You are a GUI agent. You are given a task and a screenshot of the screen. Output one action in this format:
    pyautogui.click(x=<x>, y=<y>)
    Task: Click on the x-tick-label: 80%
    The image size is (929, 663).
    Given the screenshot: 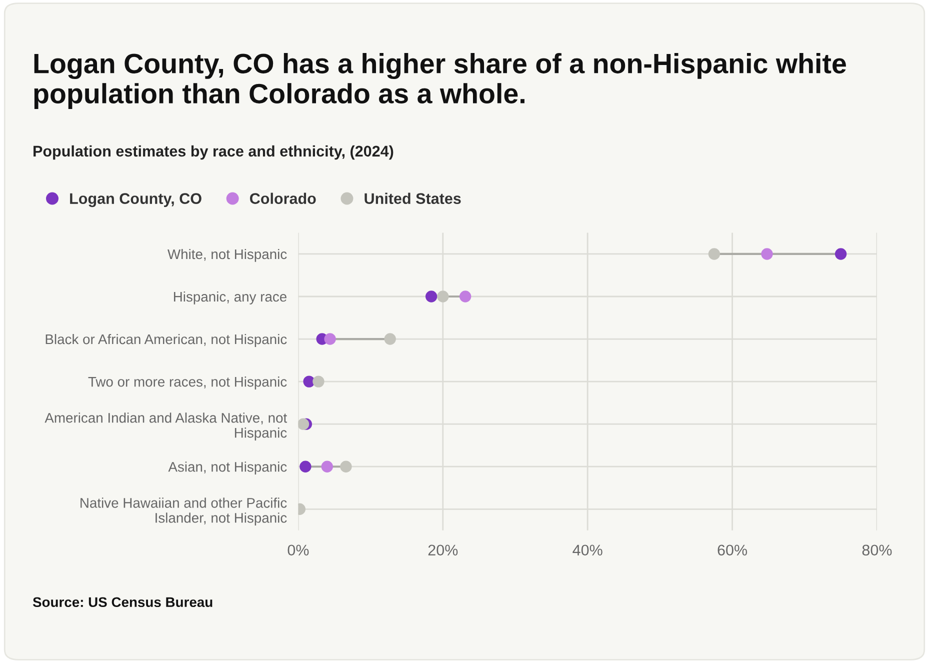 What is the action you would take?
    pyautogui.click(x=877, y=550)
    